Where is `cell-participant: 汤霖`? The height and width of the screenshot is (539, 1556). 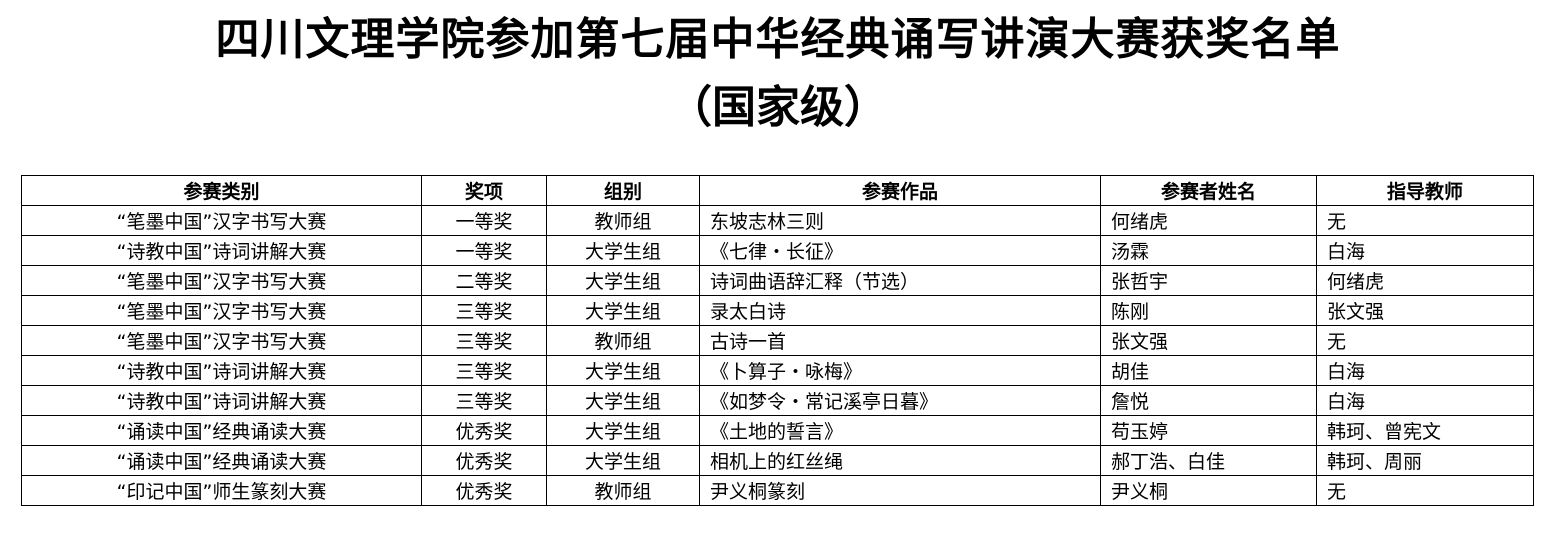
cell-participant: 汤霖 is located at coordinates (1208, 250).